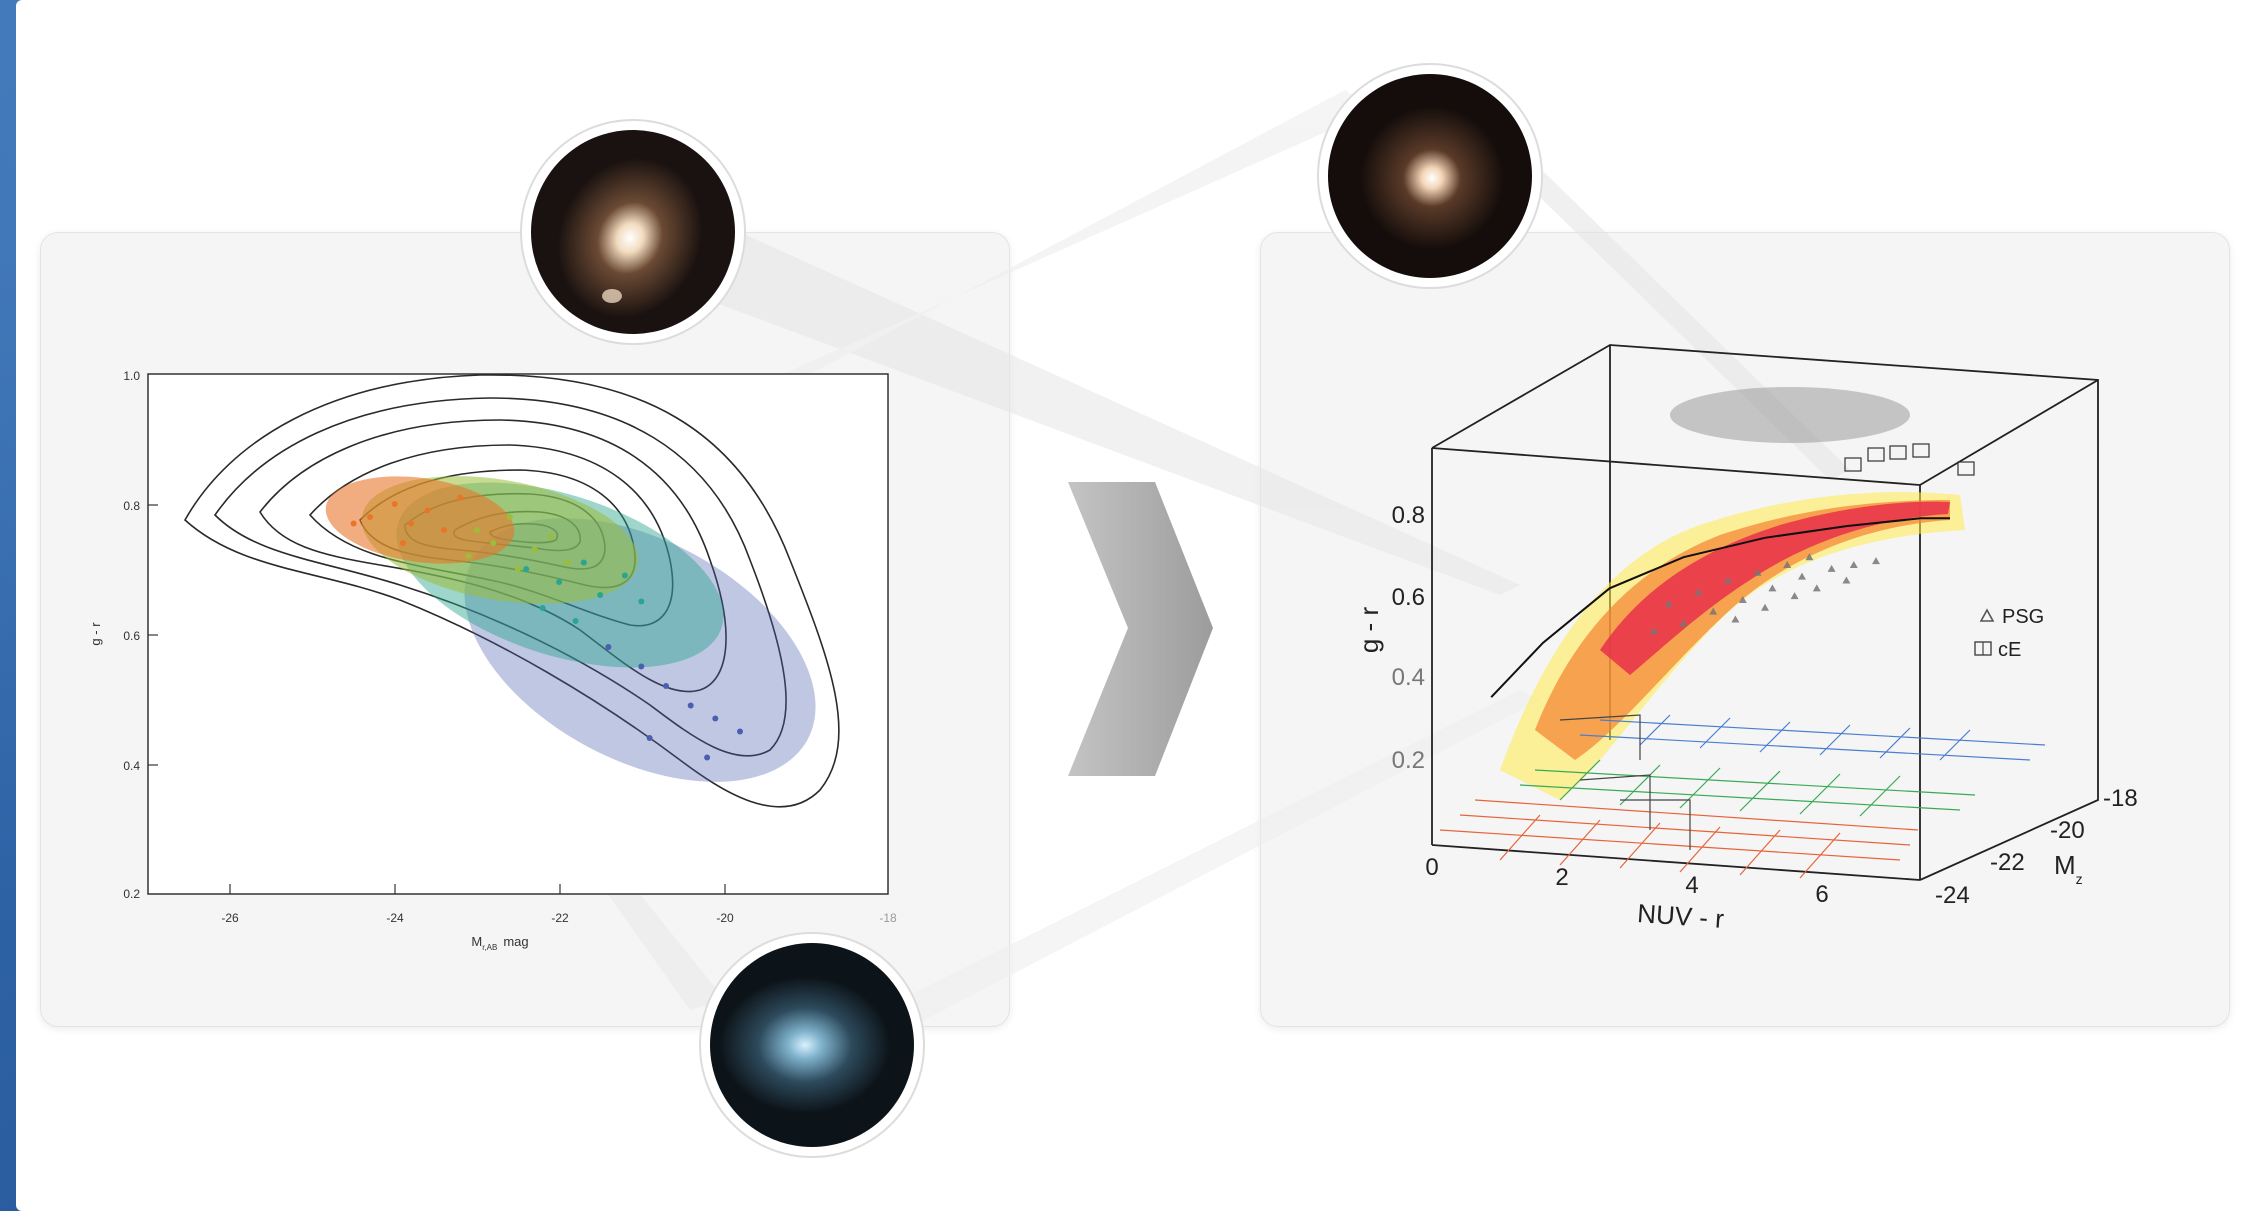 Image resolution: width=2258 pixels, height=1211 pixels. I want to click on left-plot-frame, so click(518, 634).